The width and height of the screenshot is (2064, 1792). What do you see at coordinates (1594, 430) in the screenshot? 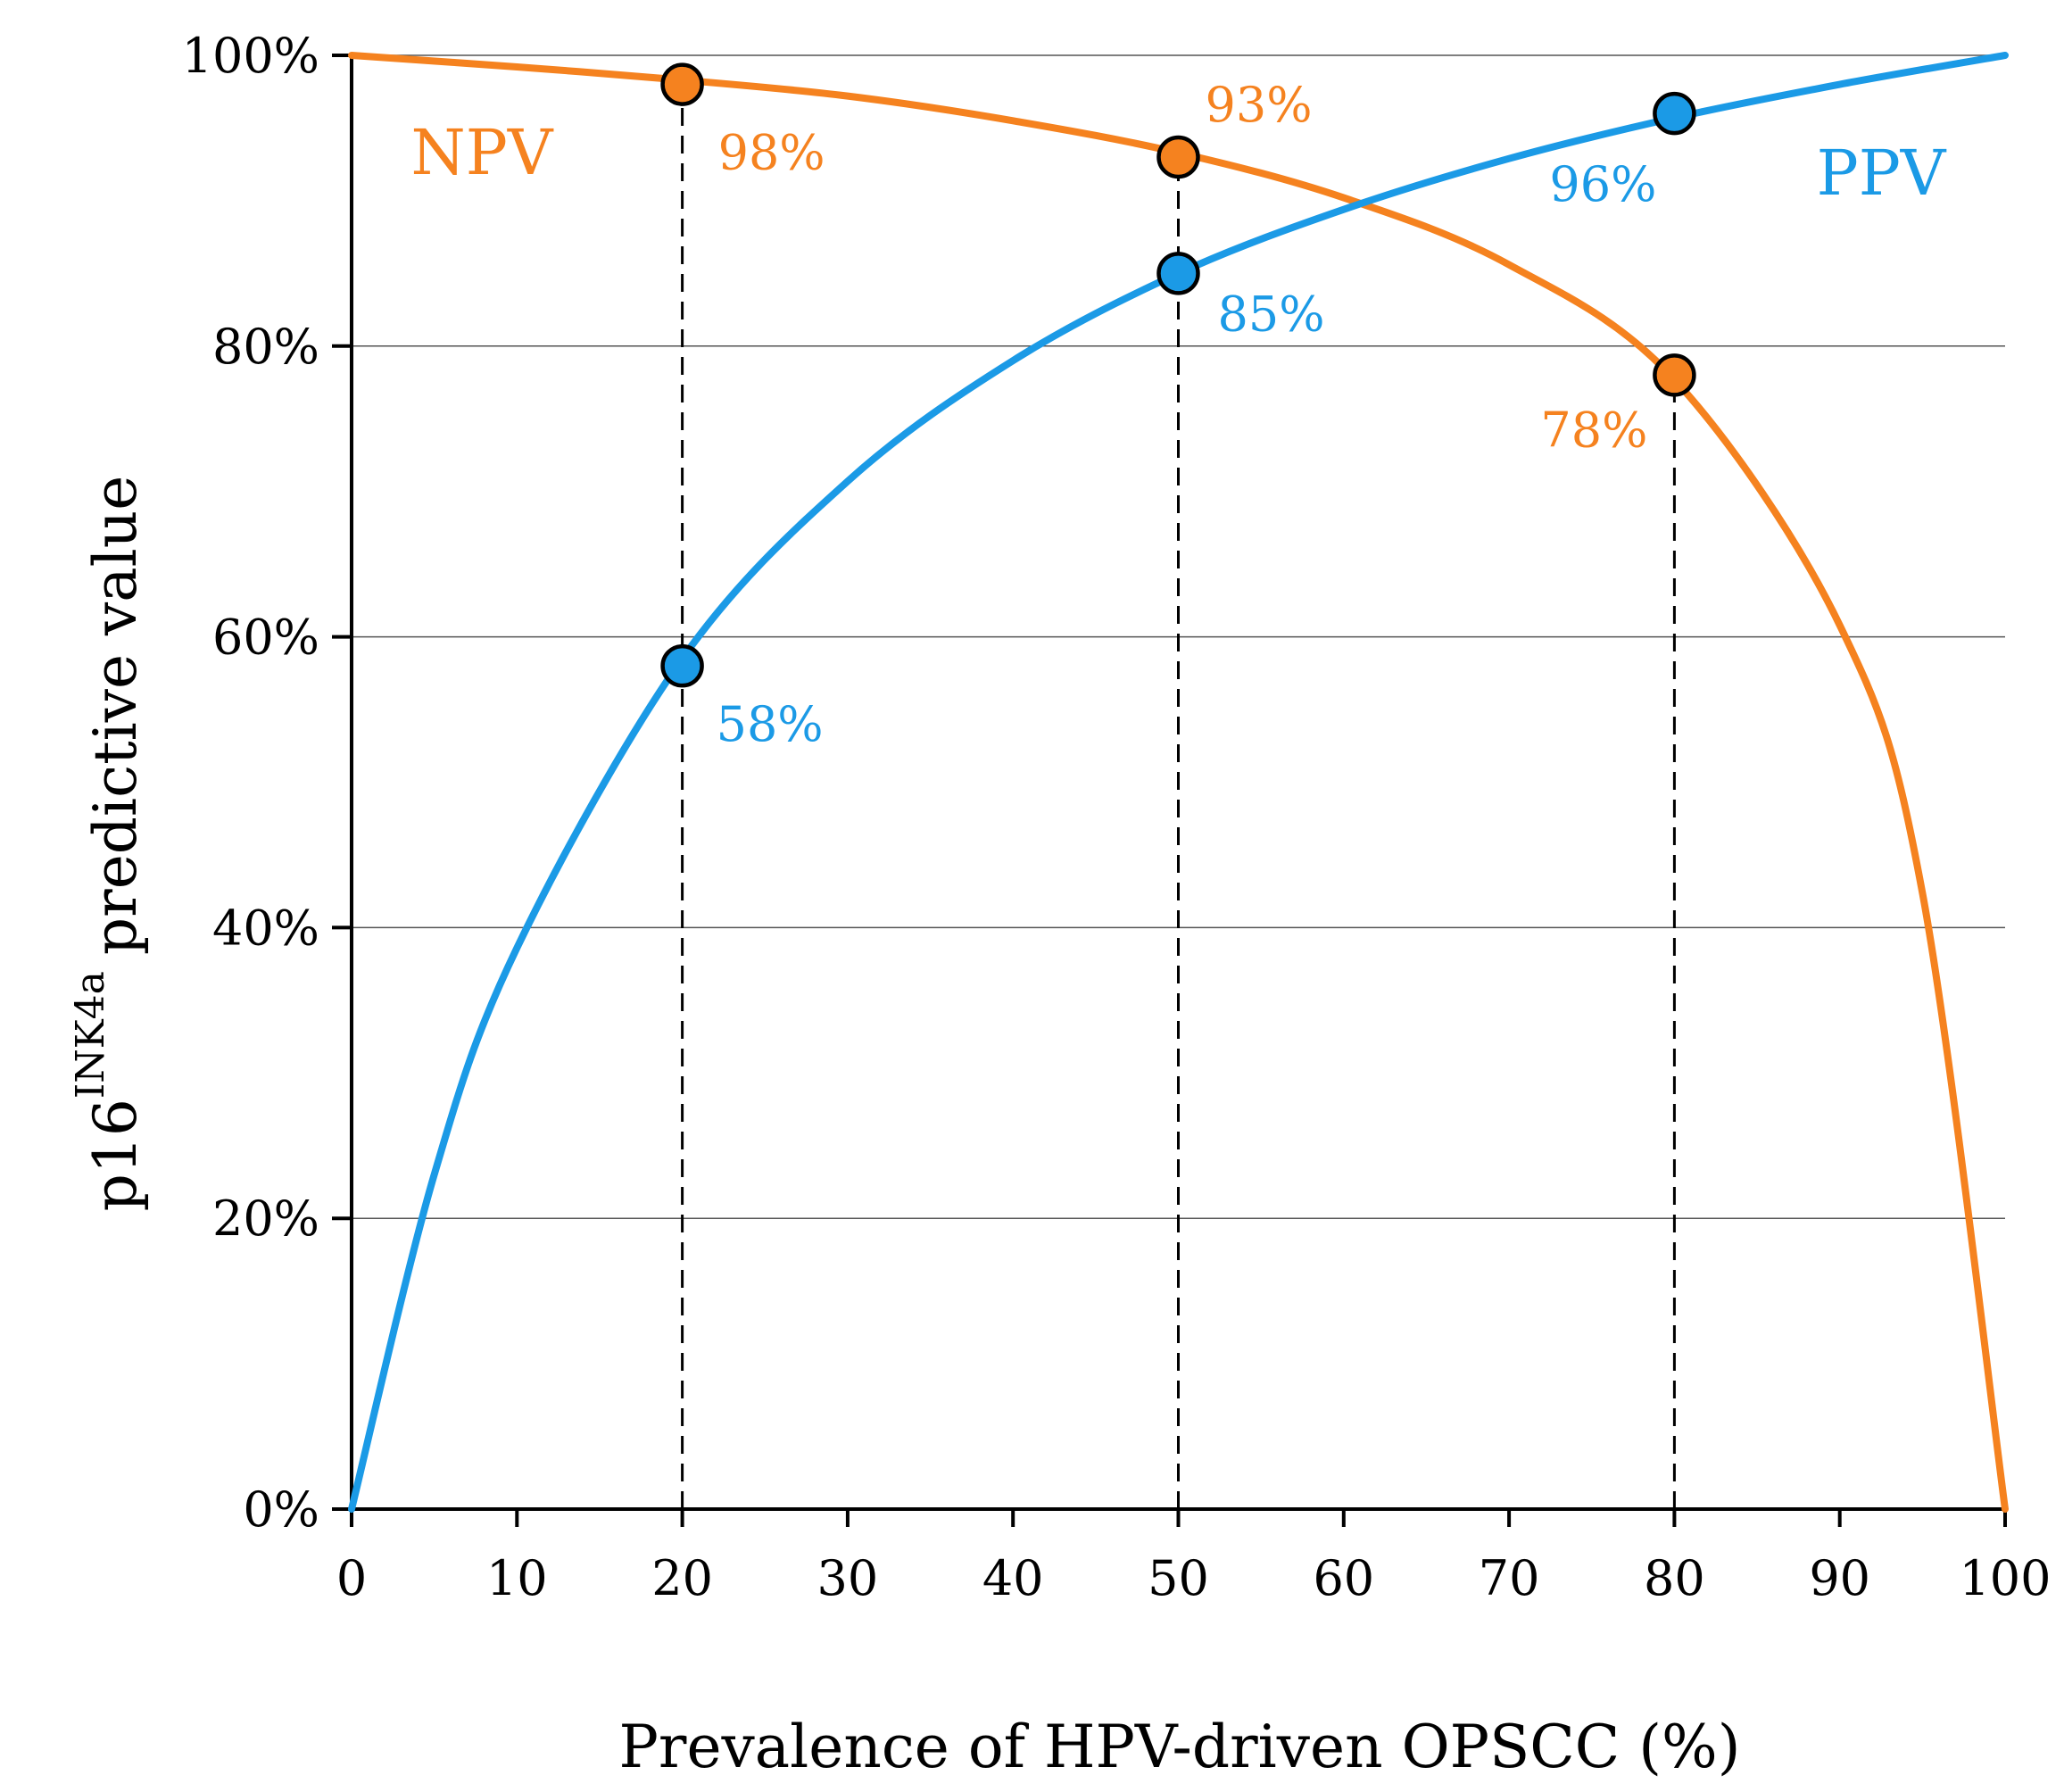
I see `npv-value-label-80: 78%` at bounding box center [1594, 430].